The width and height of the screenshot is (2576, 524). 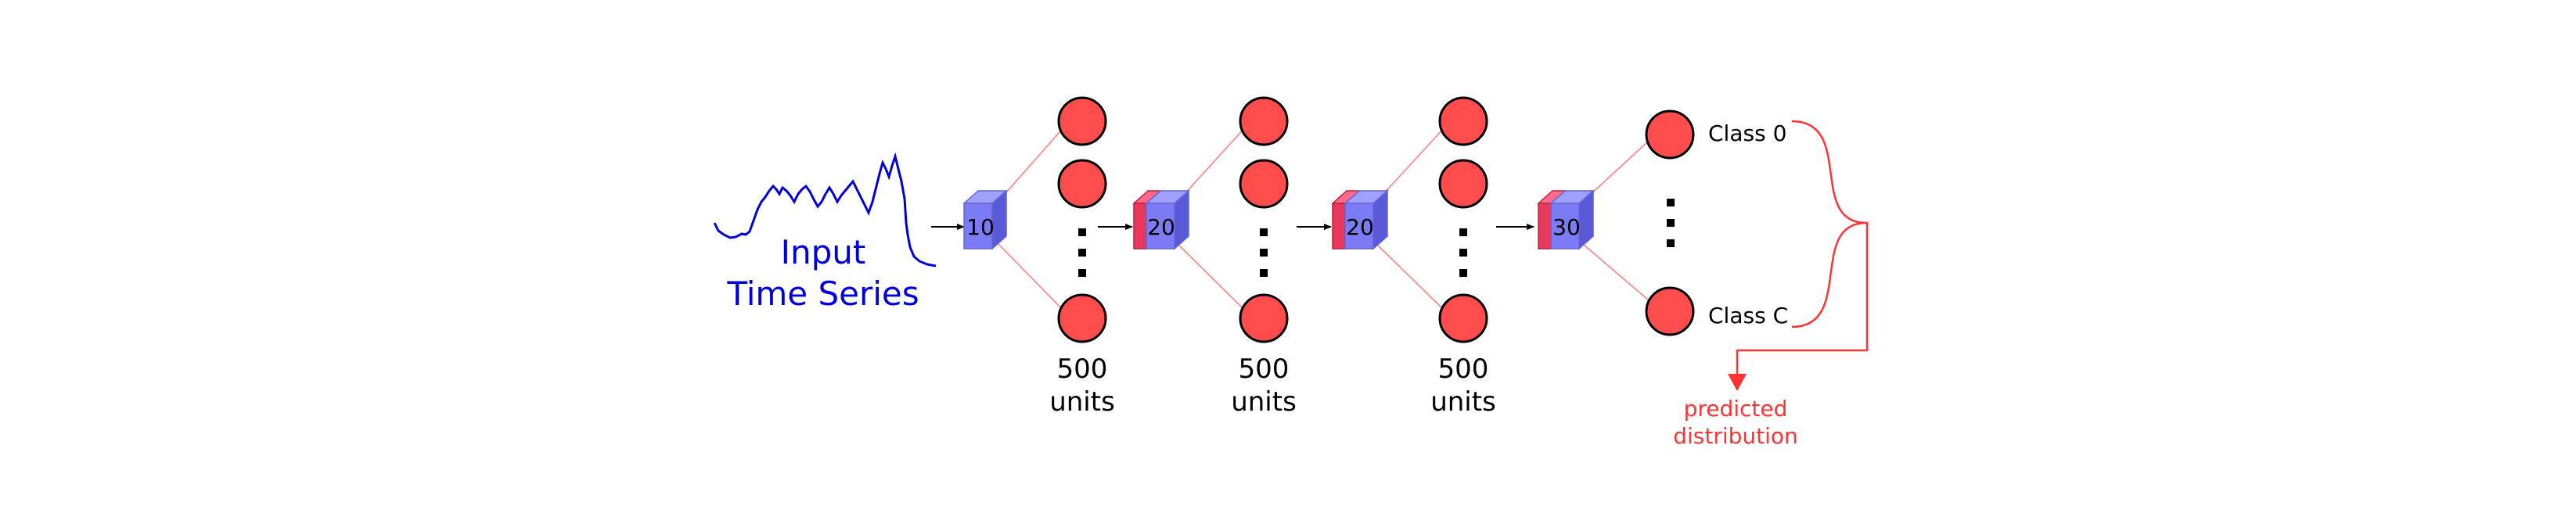 I want to click on conv-block-3: 20, so click(x=1360, y=219).